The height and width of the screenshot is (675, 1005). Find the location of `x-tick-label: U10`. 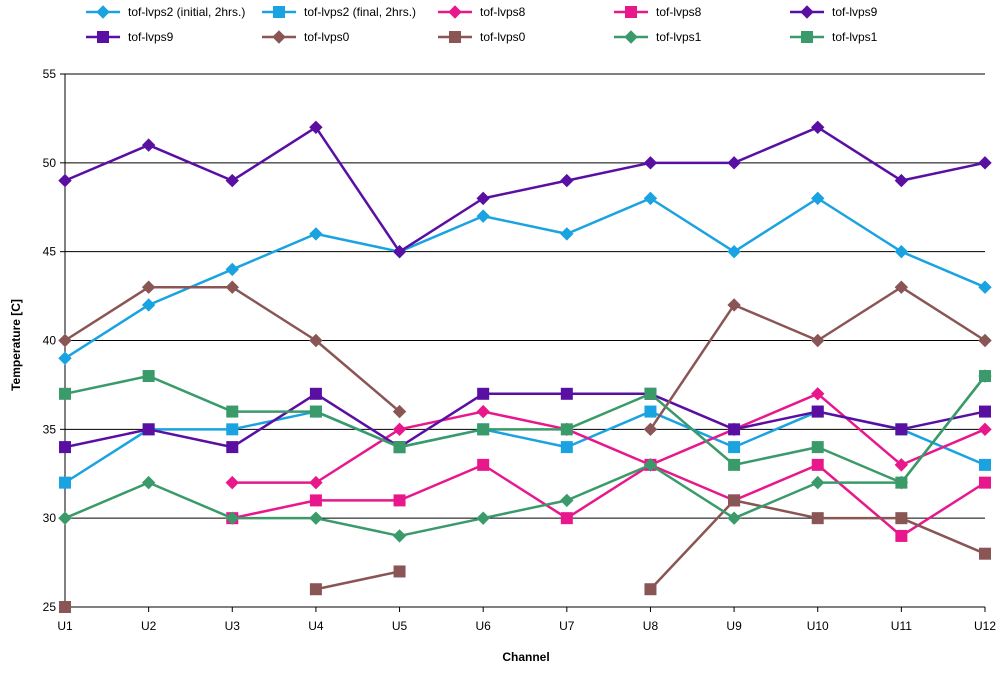

x-tick-label: U10 is located at coordinates (818, 626).